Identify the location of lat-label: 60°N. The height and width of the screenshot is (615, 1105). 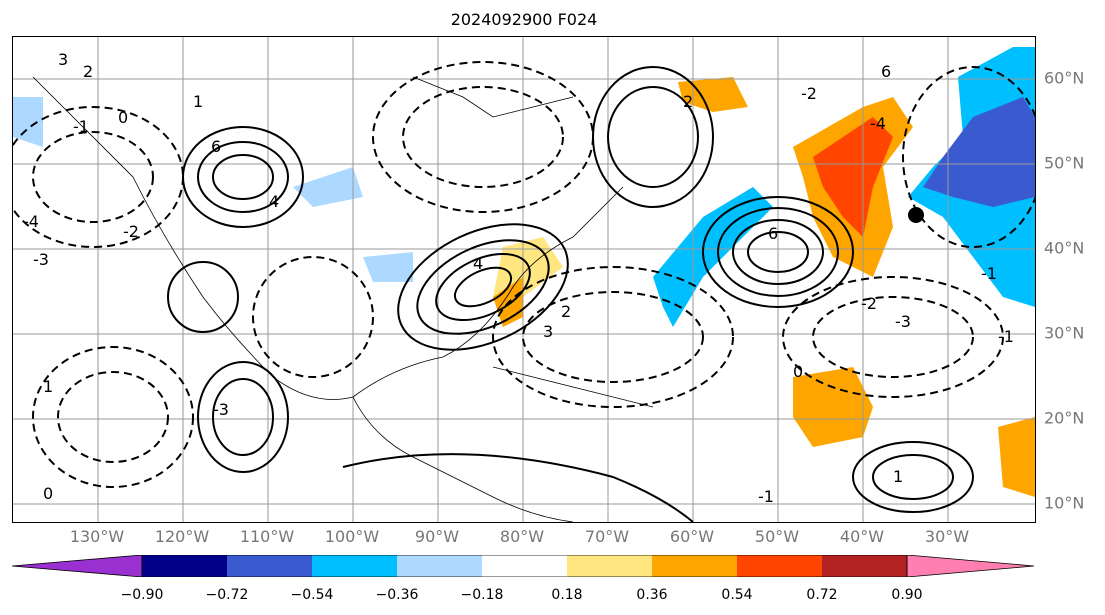
(1064, 78).